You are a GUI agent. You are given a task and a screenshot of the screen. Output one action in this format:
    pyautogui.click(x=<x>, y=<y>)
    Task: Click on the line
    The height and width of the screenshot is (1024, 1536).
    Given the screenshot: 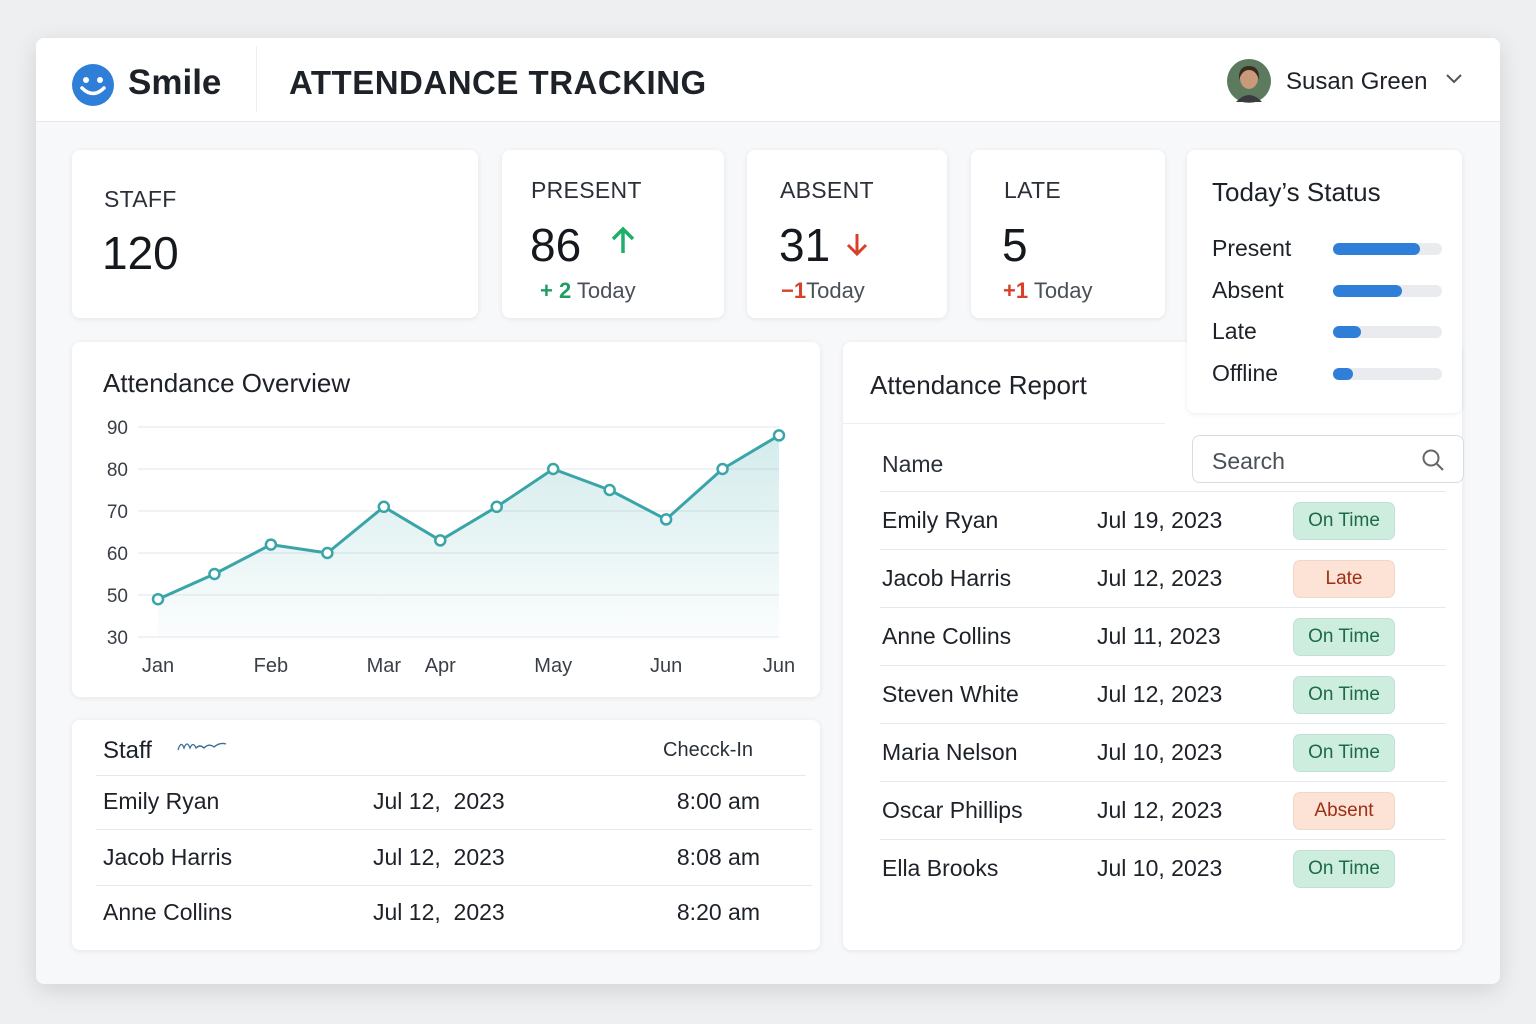 What is the action you would take?
    pyautogui.click(x=468, y=517)
    